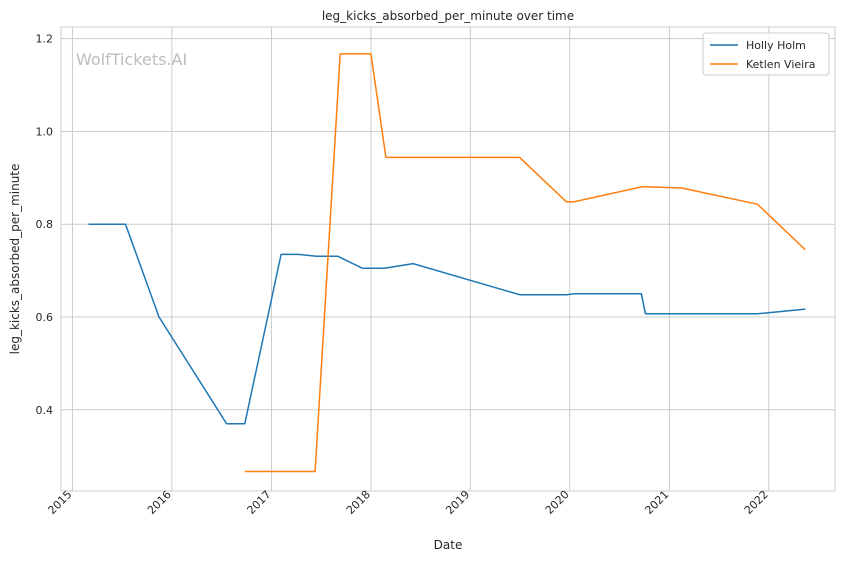  I want to click on y-tick-labels: 0.4 0.6 0.8 1.0 1.2, so click(45, 225).